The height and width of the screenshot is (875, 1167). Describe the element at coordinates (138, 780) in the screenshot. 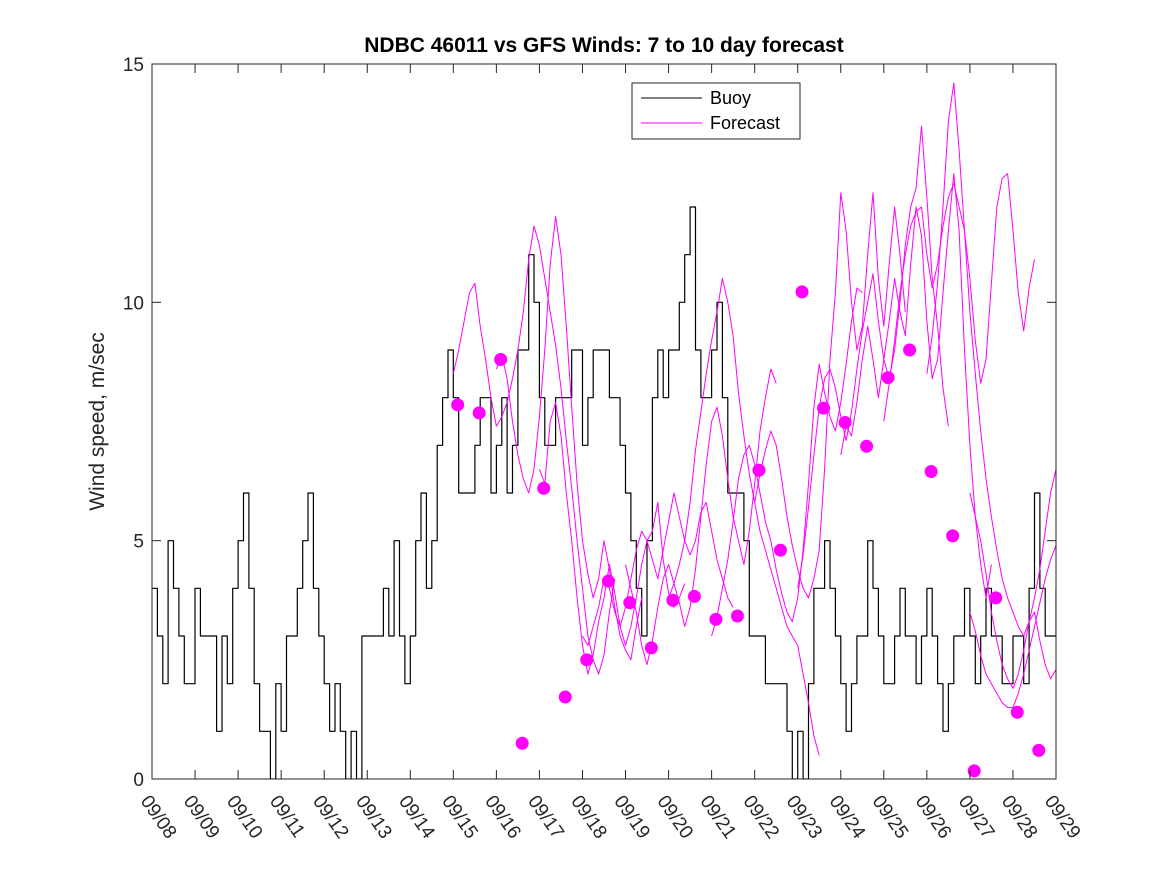

I see `y-tick-label: 0` at that location.